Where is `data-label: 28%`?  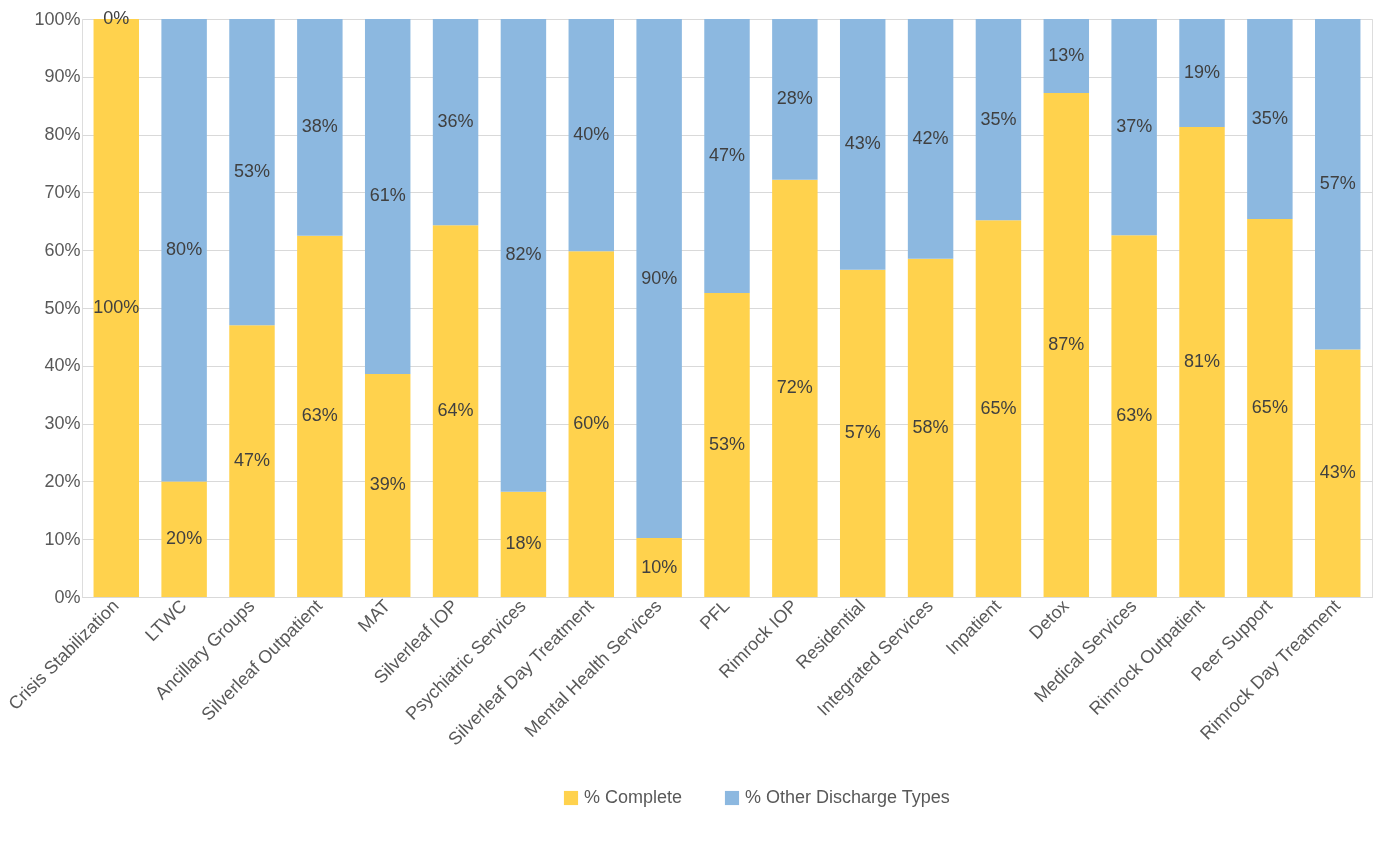
data-label: 28% is located at coordinates (794, 98).